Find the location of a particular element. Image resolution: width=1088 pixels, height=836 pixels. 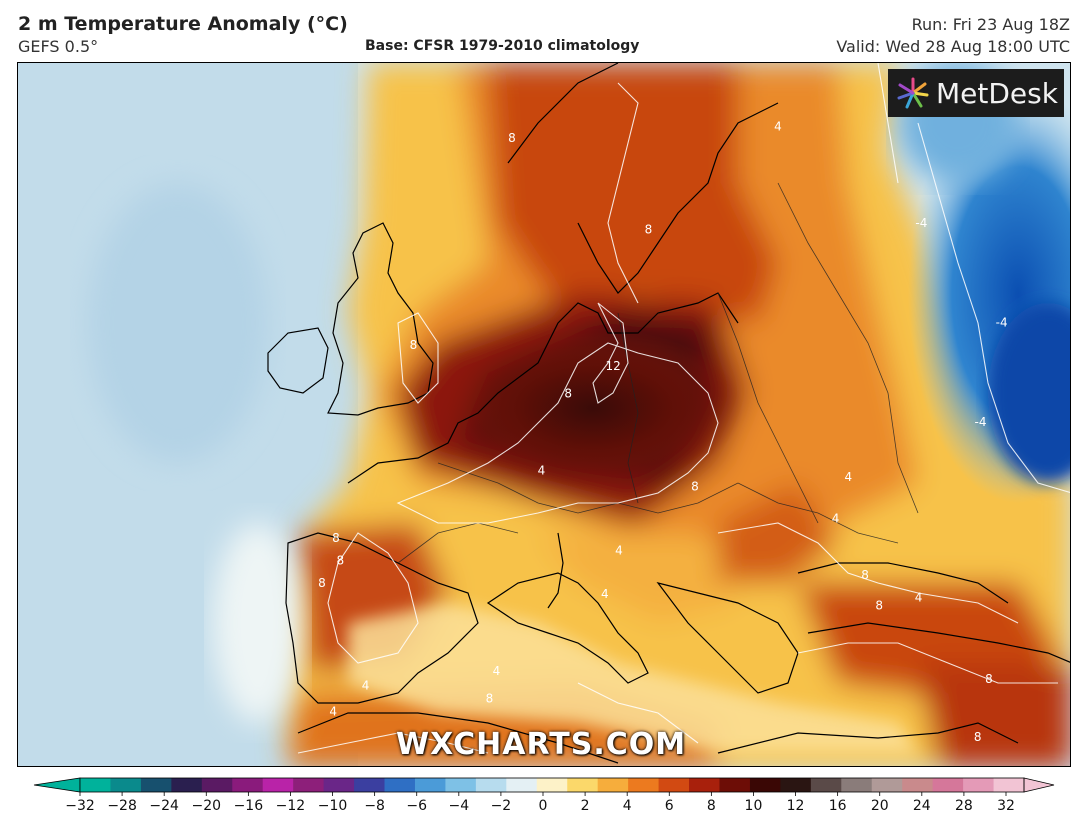

valid-time-label: Valid: Wed 28 Aug 18:00 UTC is located at coordinates (953, 46).